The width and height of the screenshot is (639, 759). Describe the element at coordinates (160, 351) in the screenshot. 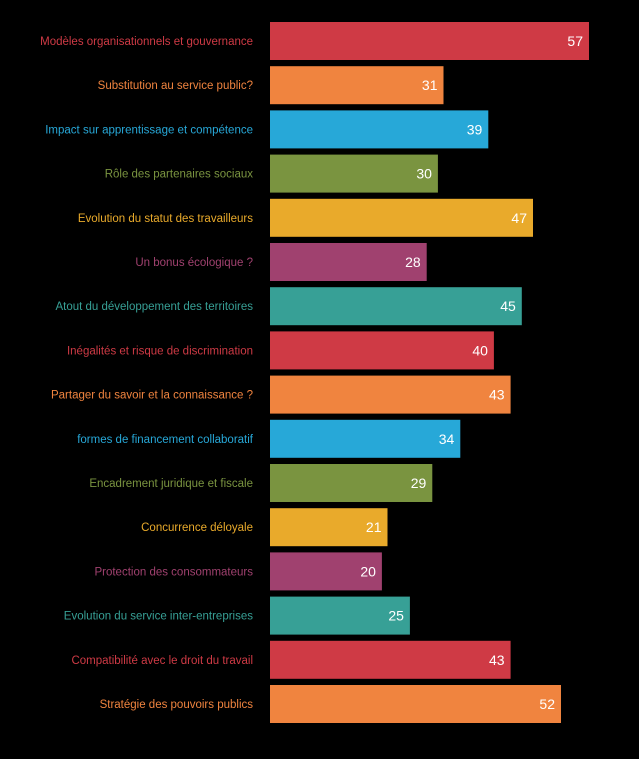

I see `category-label: Inégalités et risque de discrimination` at that location.